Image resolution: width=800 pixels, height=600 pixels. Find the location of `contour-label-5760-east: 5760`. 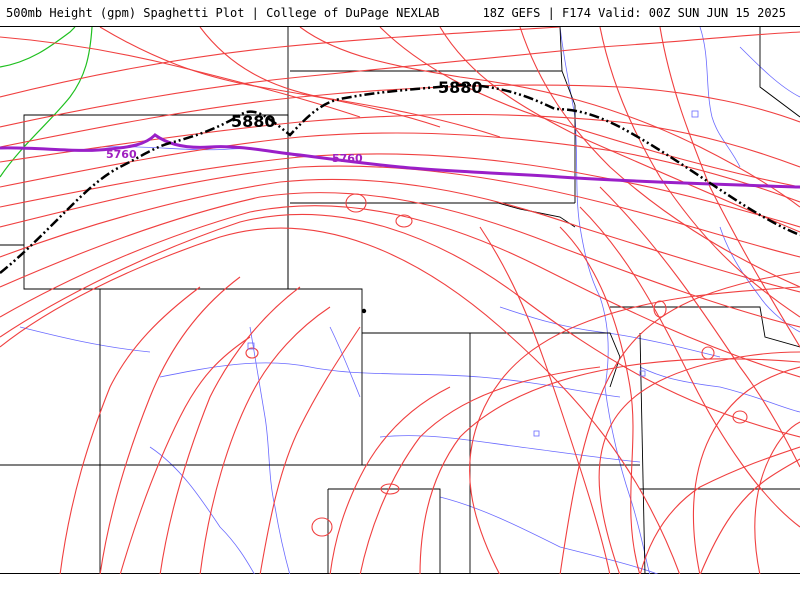

contour-label-5760-east: 5760 is located at coordinates (347, 158).